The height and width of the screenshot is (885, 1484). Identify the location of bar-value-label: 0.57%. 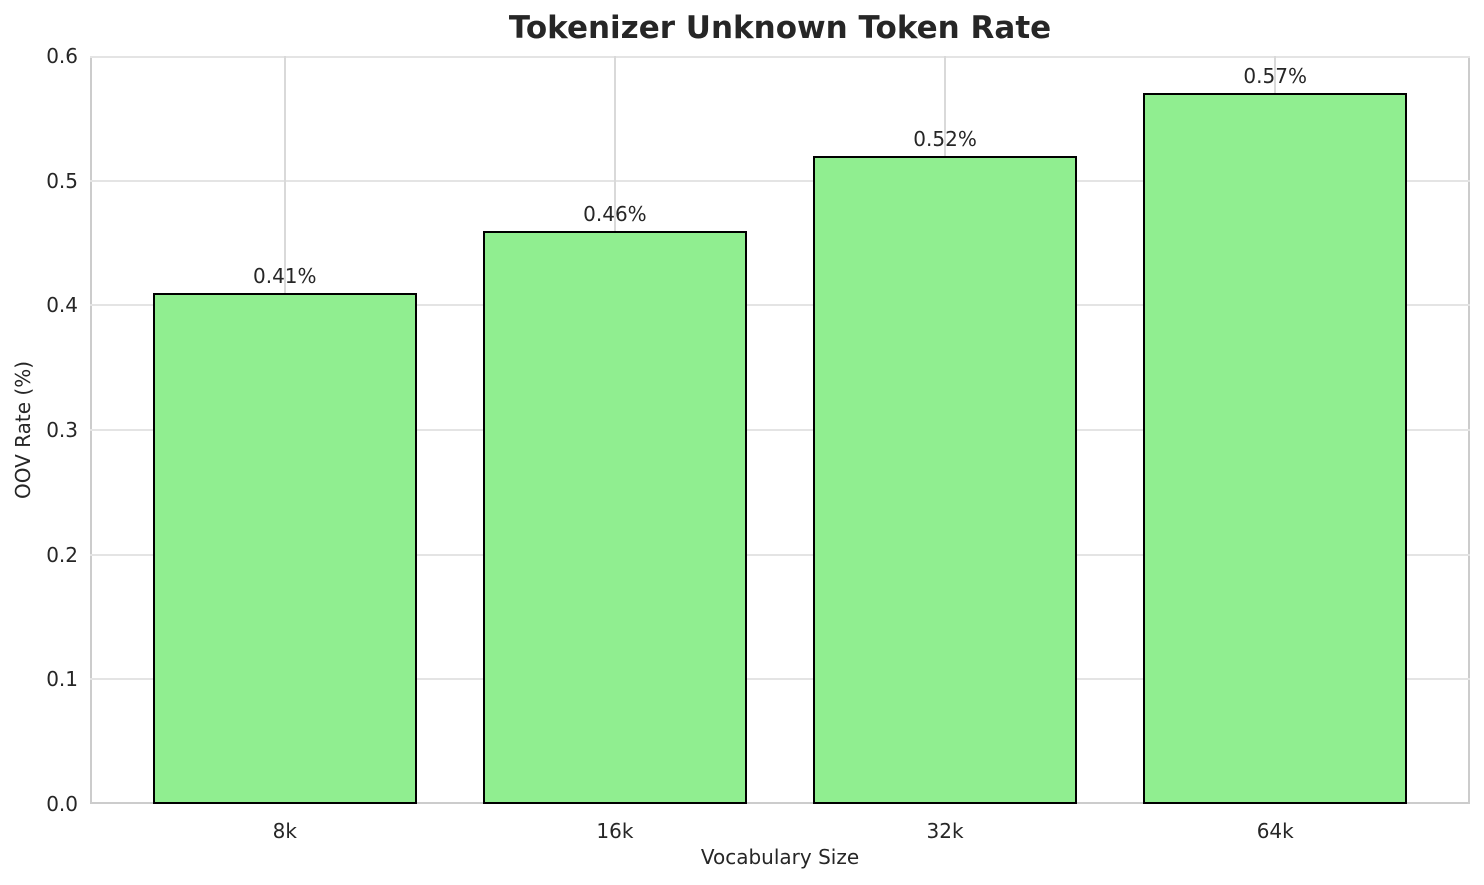
(1275, 76).